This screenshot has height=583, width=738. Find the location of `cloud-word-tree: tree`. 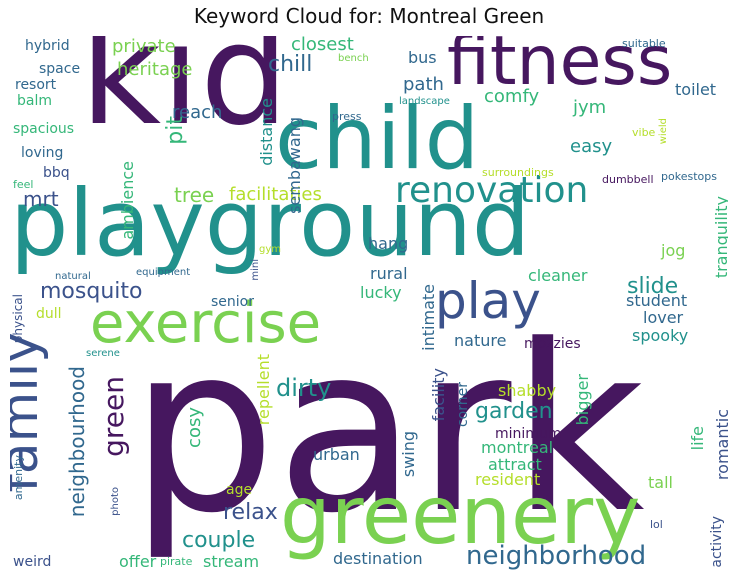

cloud-word-tree: tree is located at coordinates (194, 195).